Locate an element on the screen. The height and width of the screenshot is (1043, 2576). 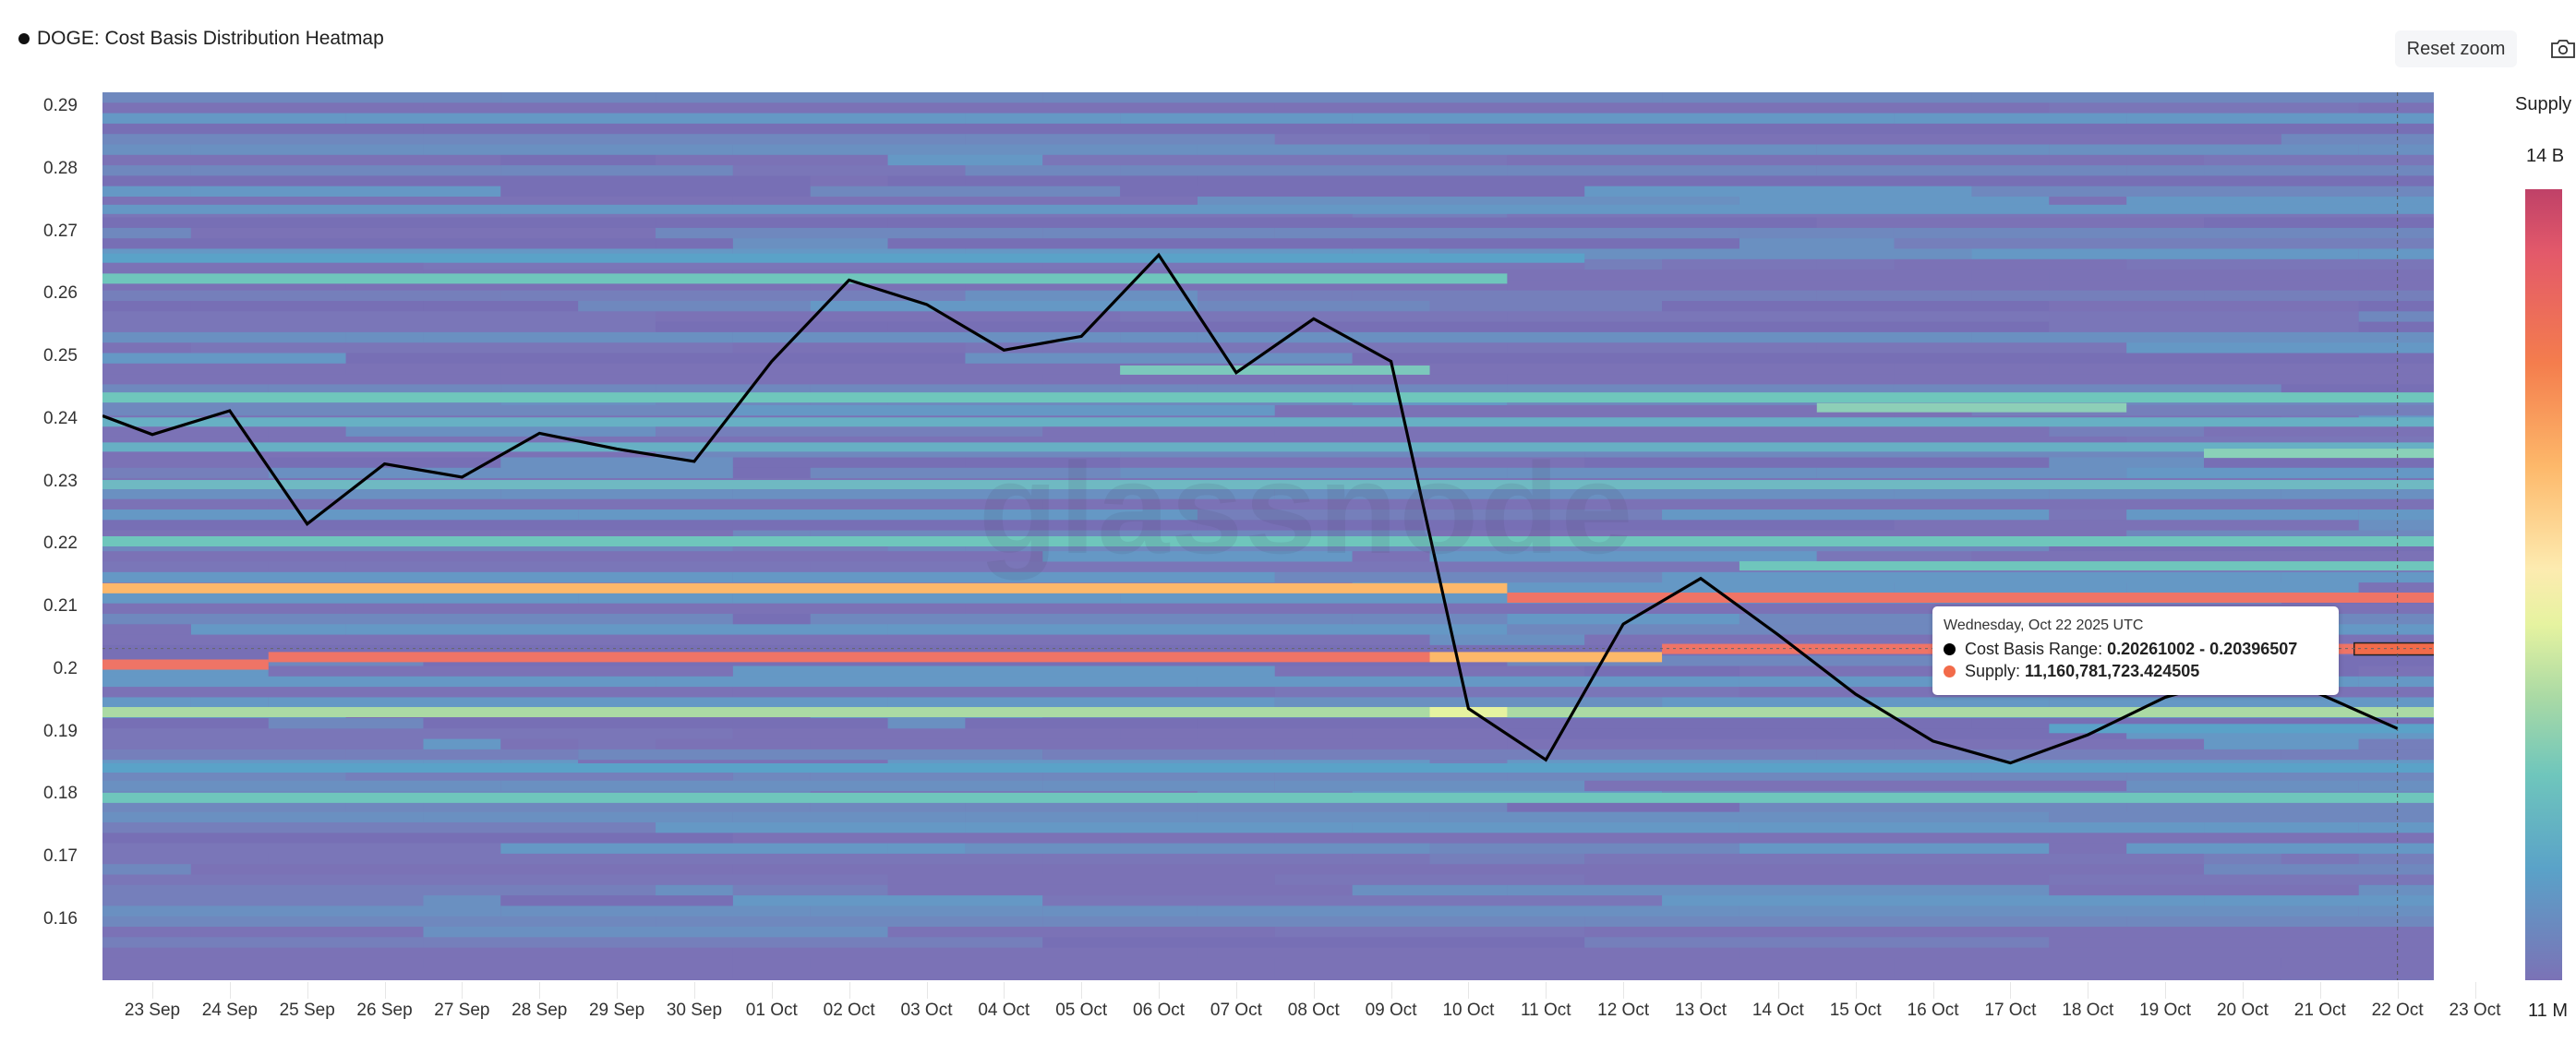
x-tick-label: 11 Oct is located at coordinates (1546, 1010).